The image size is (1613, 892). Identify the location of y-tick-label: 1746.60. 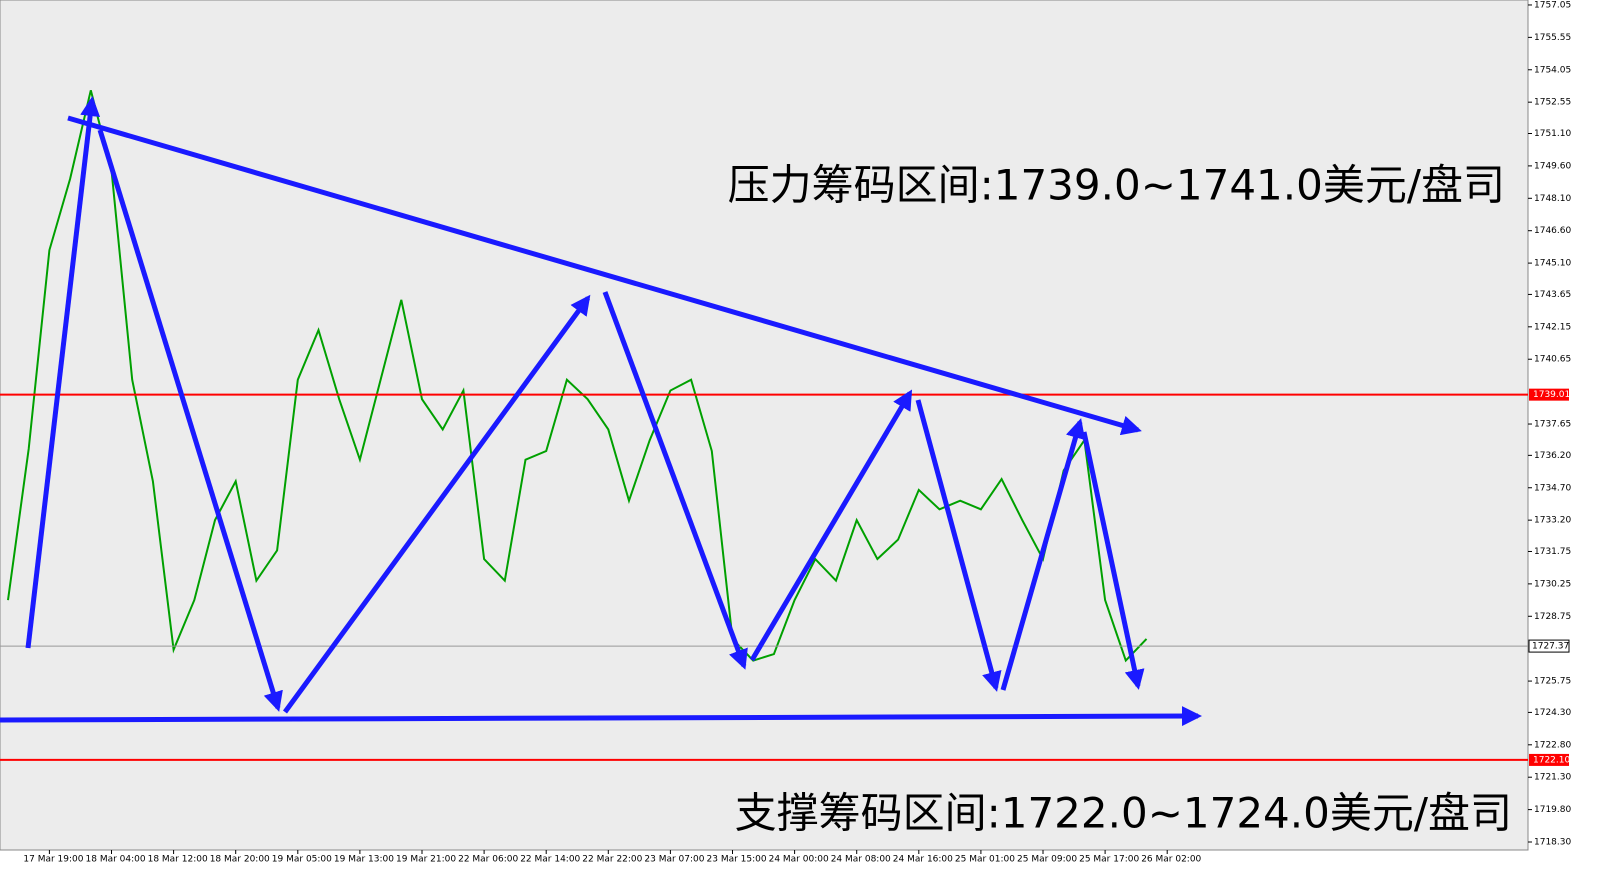
(1552, 231).